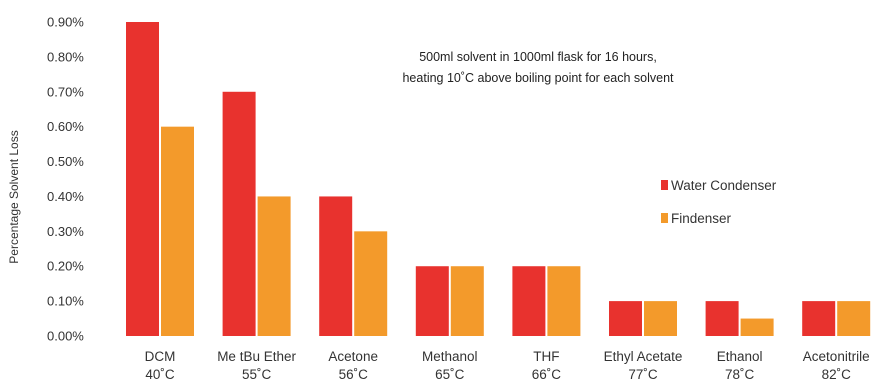 The image size is (889, 389). Describe the element at coordinates (354, 374) in the screenshot. I see `x-tick-sublabel: 56˚C` at that location.